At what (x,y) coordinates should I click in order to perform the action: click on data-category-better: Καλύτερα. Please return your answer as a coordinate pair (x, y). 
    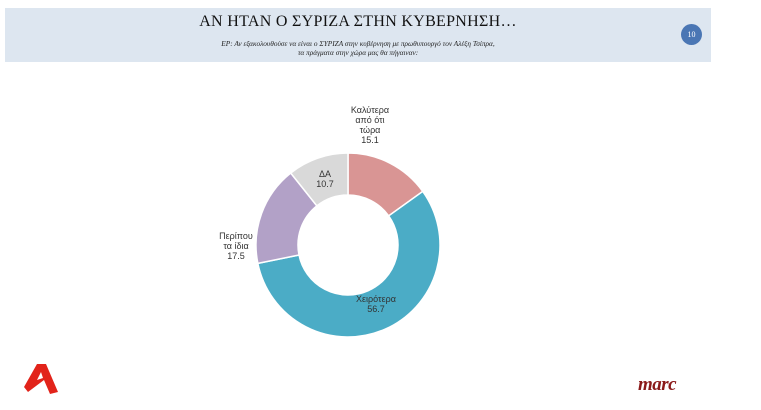
    Looking at the image, I should click on (370, 110).